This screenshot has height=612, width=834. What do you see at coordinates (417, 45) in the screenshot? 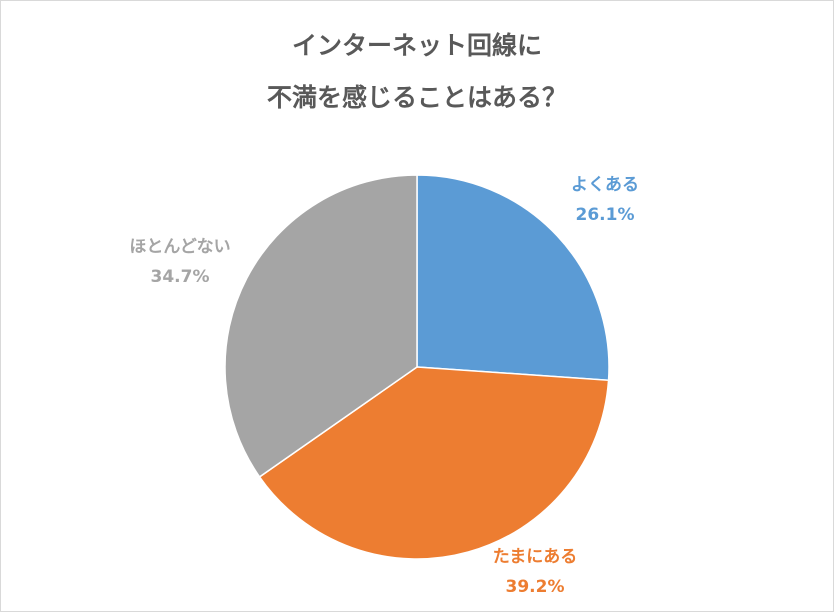
I see `chart-title: インターネット回線に` at bounding box center [417, 45].